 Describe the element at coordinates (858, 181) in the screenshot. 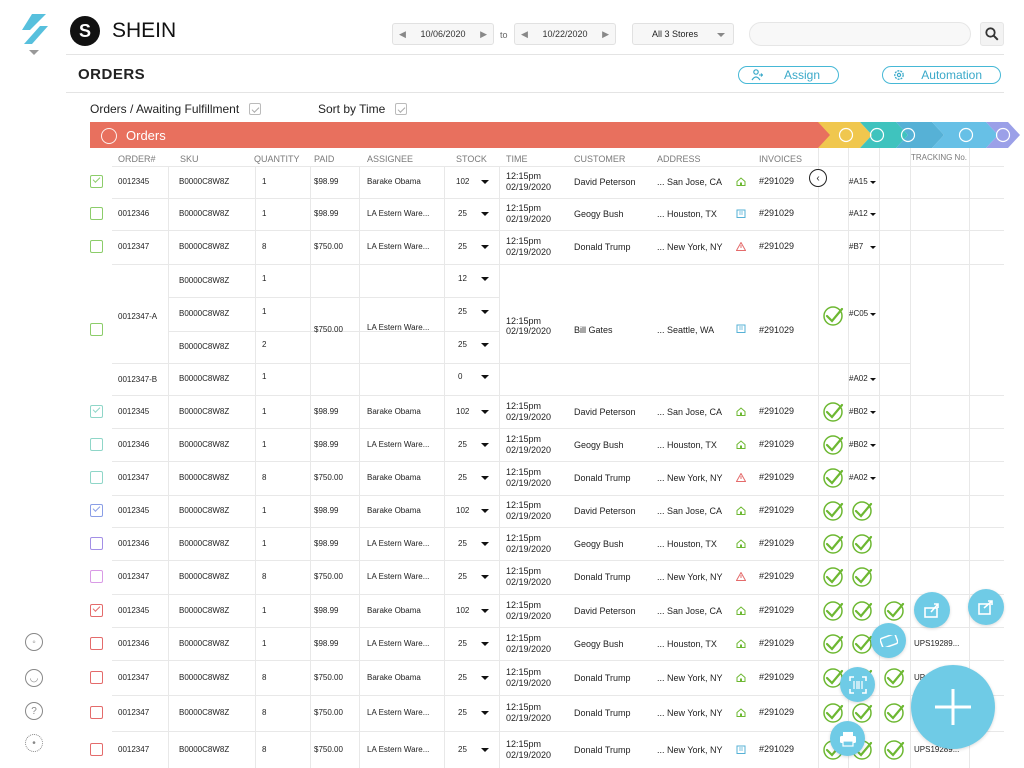

I see `bin-tag: #A15` at that location.